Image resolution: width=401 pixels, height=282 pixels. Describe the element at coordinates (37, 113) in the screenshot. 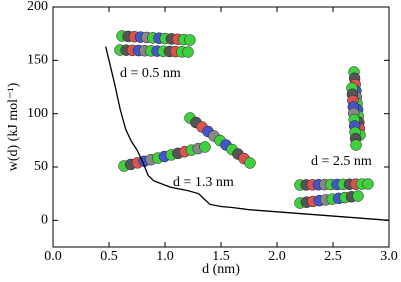

I see `y-tick-label: 100` at that location.